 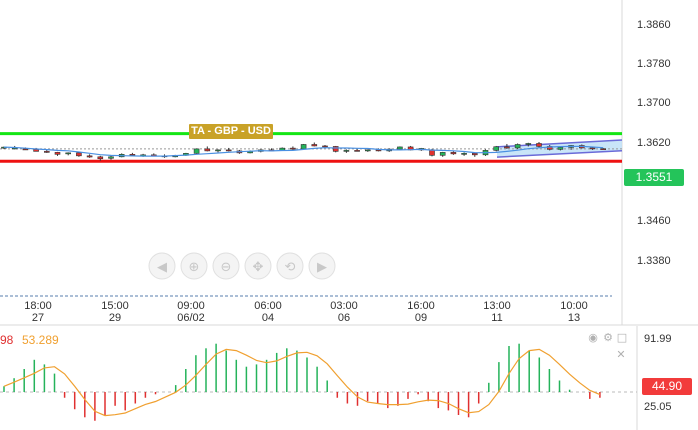 What do you see at coordinates (231, 131) in the screenshot?
I see `chart-title: TA - GBP - USD` at bounding box center [231, 131].